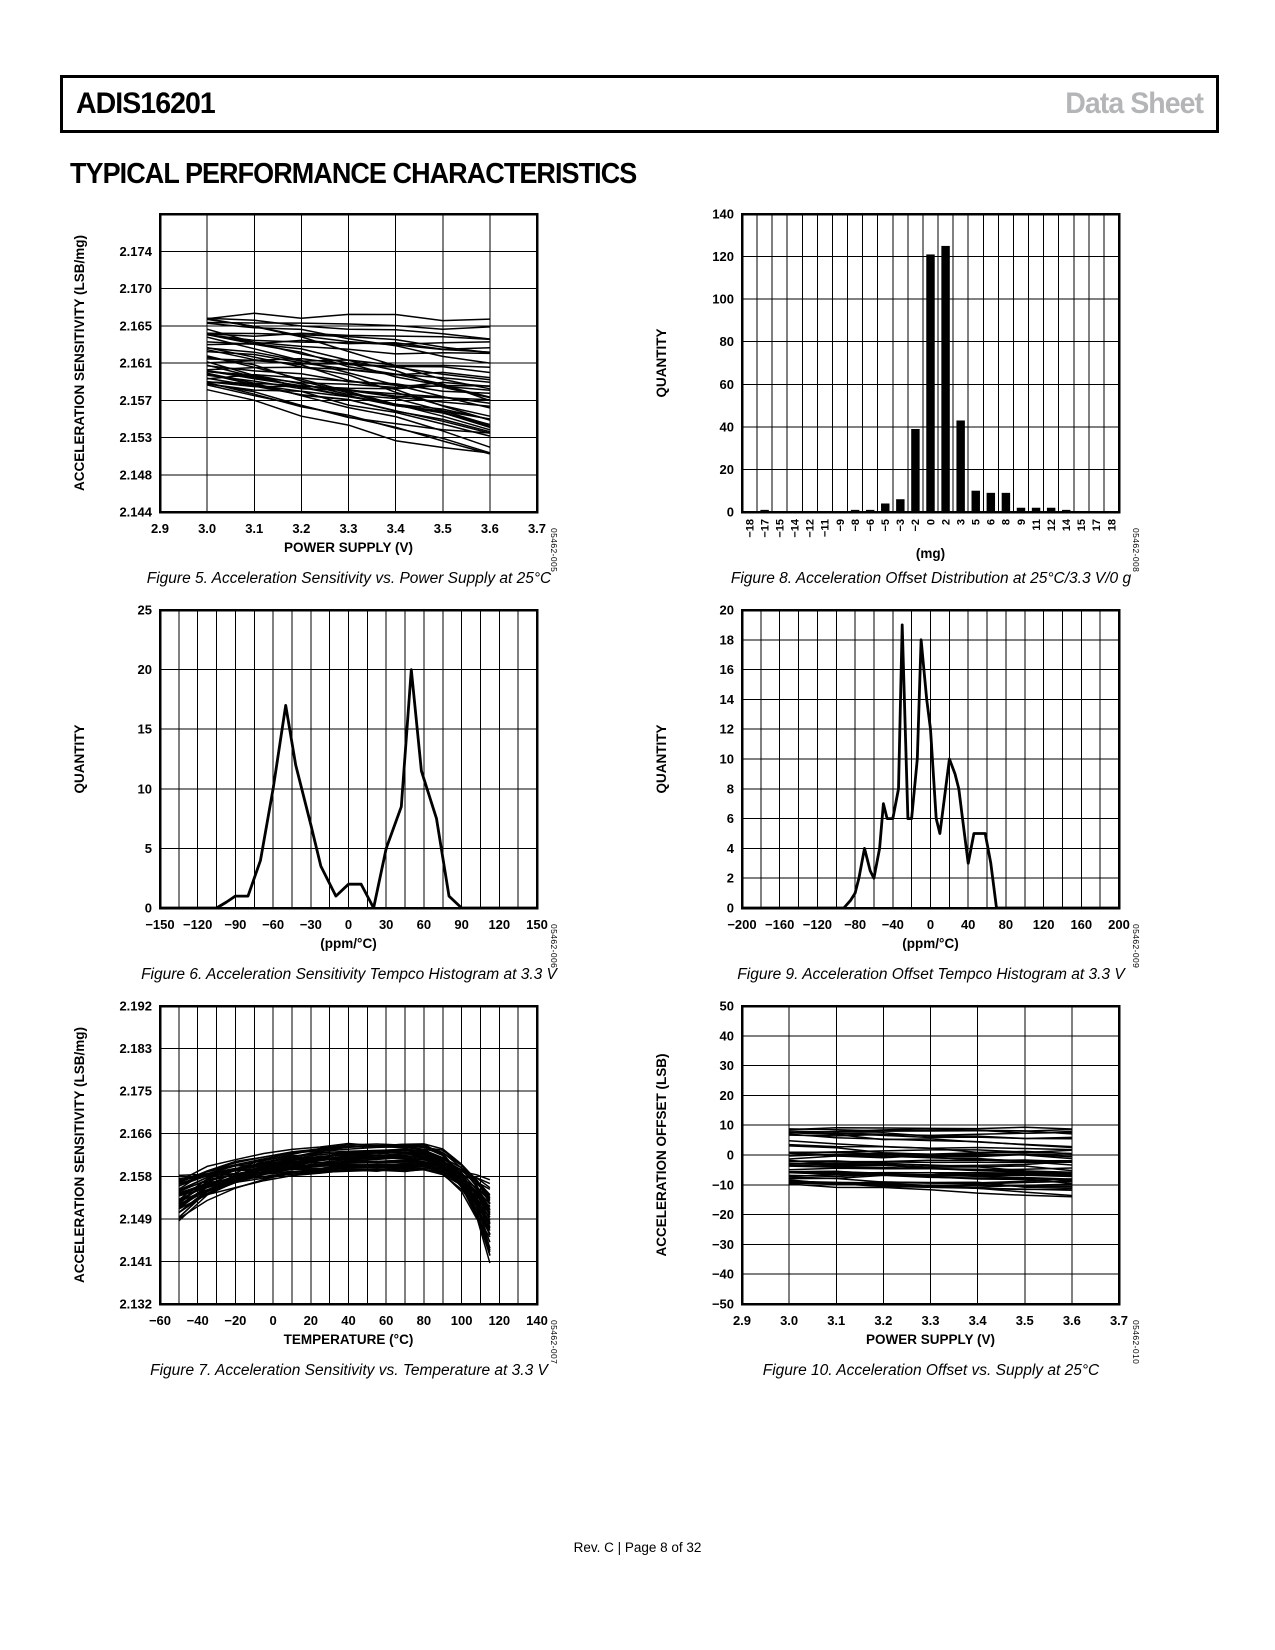  Describe the element at coordinates (353, 174) in the screenshot. I see `section-title: TYPICAL PERFORMANCE CHARACTERISTICS` at that location.